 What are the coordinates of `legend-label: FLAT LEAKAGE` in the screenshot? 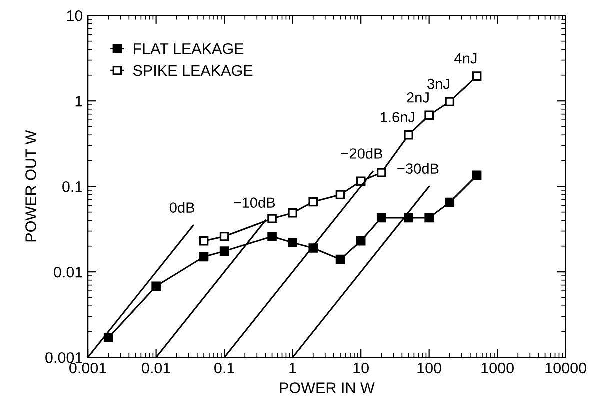 It's located at (189, 48).